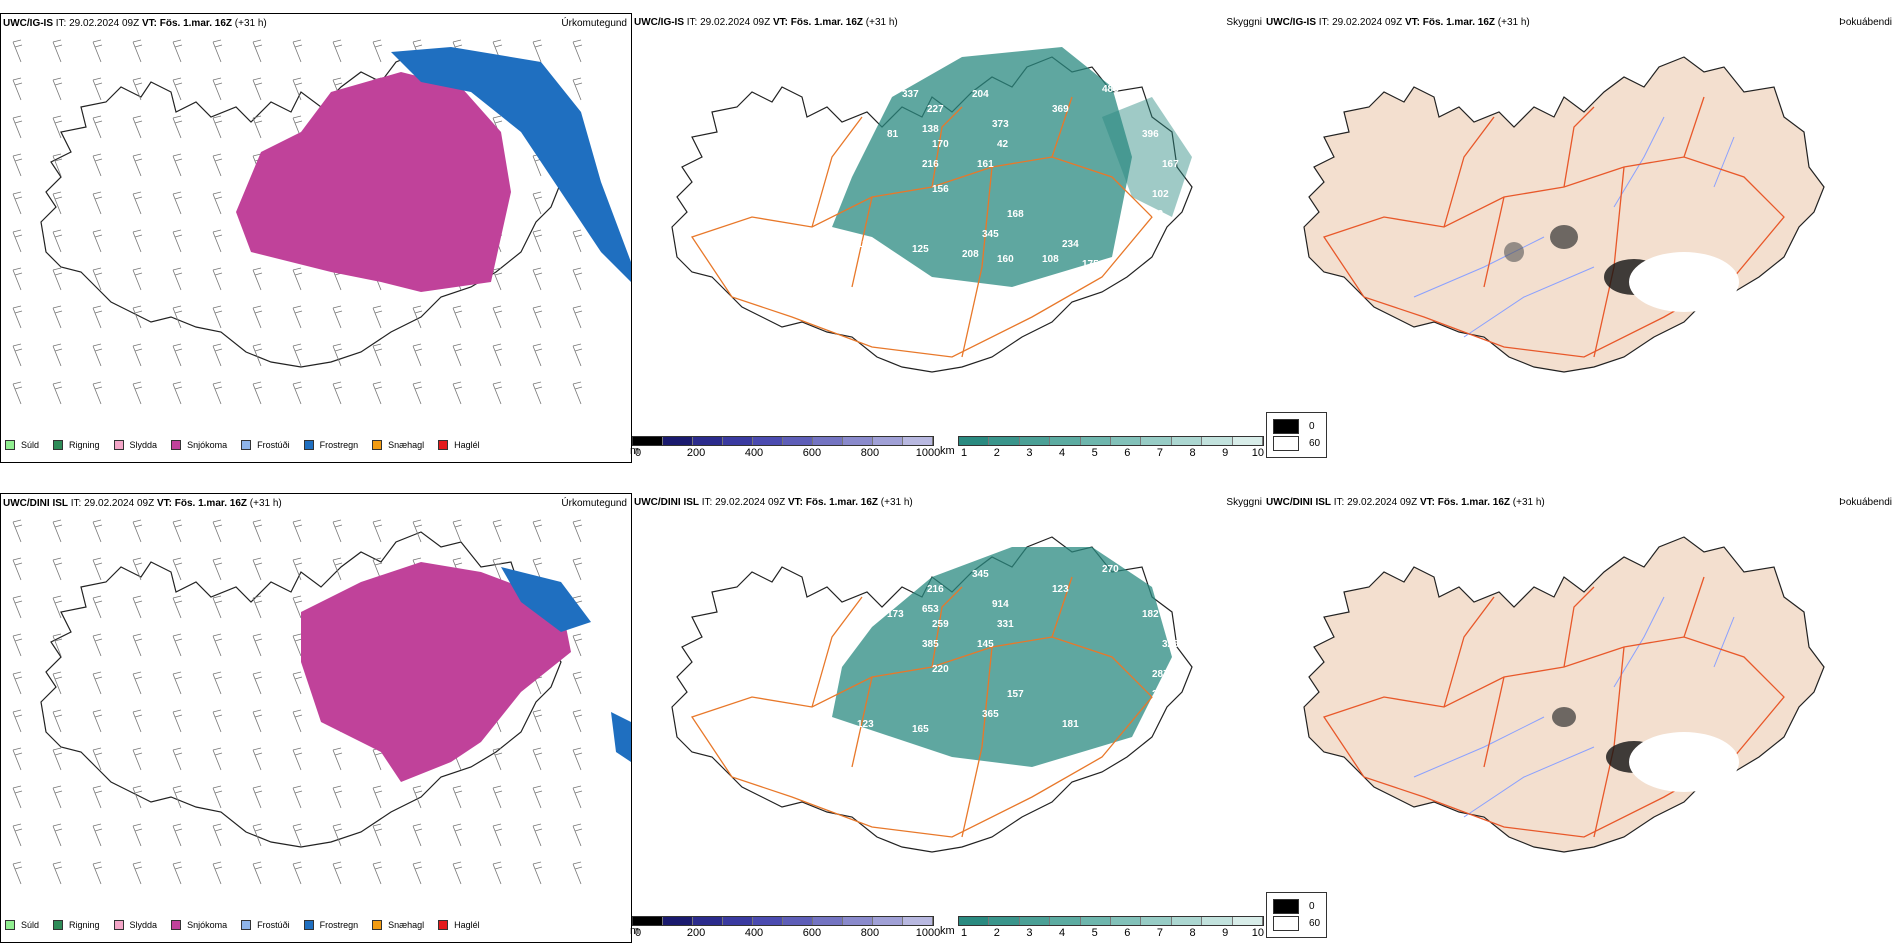 Image resolution: width=1900 pixels, height=950 pixels. What do you see at coordinates (893, 134) in the screenshot?
I see `visibility-value: 81` at bounding box center [893, 134].